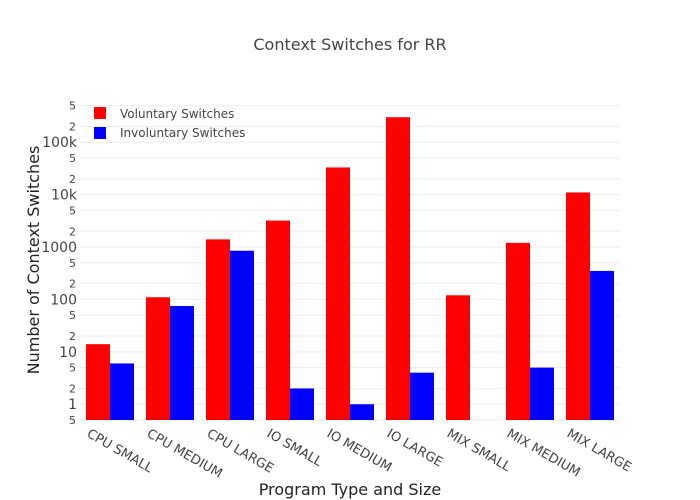  I want to click on y-tick-label: 10, so click(68, 353).